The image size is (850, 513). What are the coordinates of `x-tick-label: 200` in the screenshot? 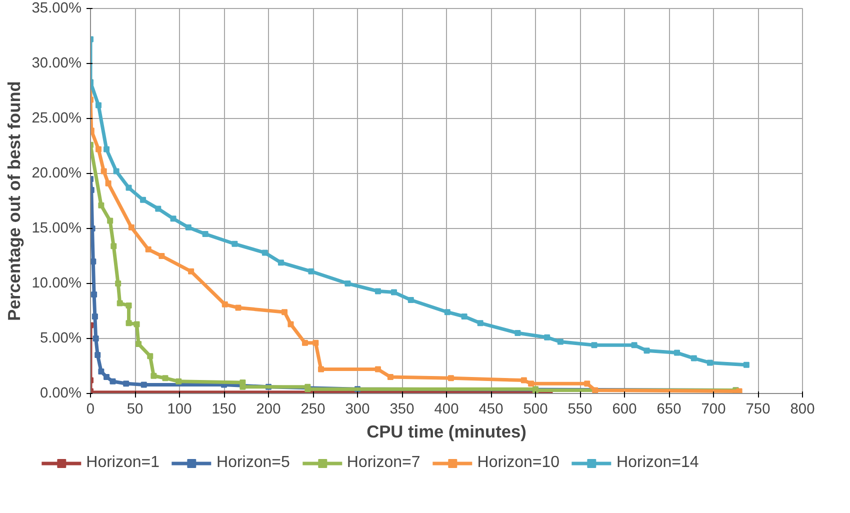 It's located at (268, 410).